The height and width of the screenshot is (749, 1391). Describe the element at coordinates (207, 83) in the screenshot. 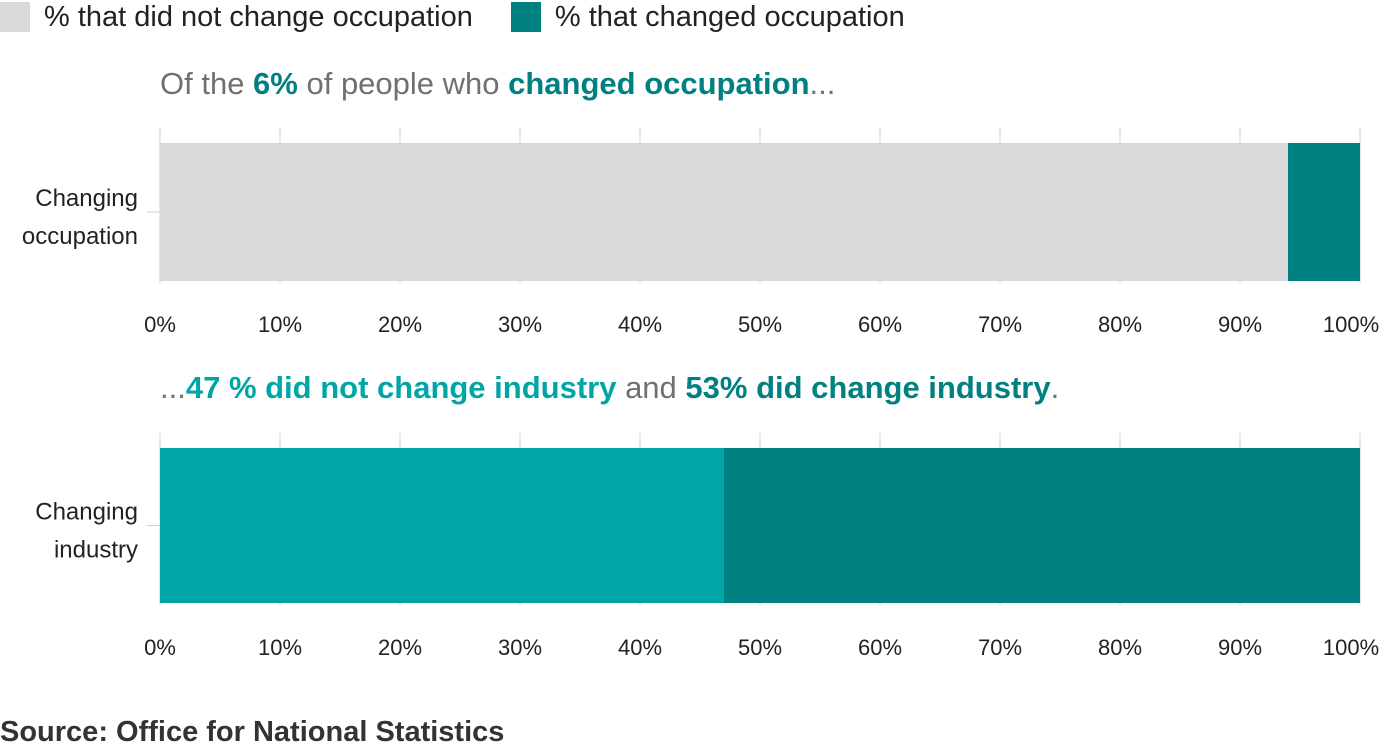

I see `title-segment: Of the` at that location.